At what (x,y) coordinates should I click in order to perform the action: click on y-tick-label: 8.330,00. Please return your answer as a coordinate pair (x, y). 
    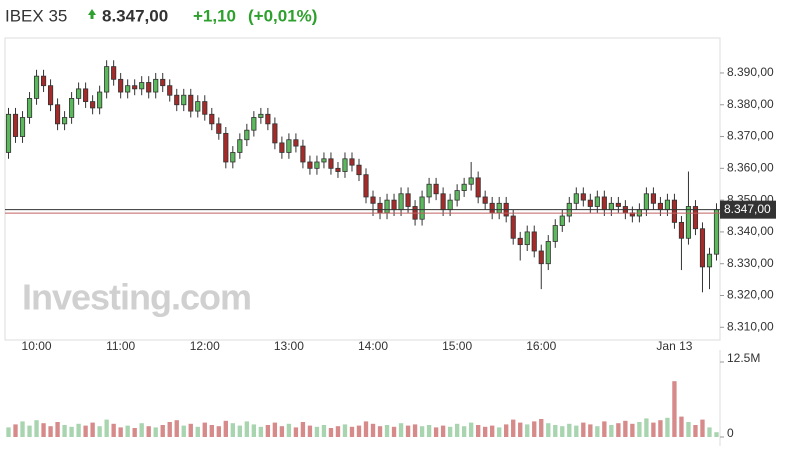
    Looking at the image, I should click on (750, 263).